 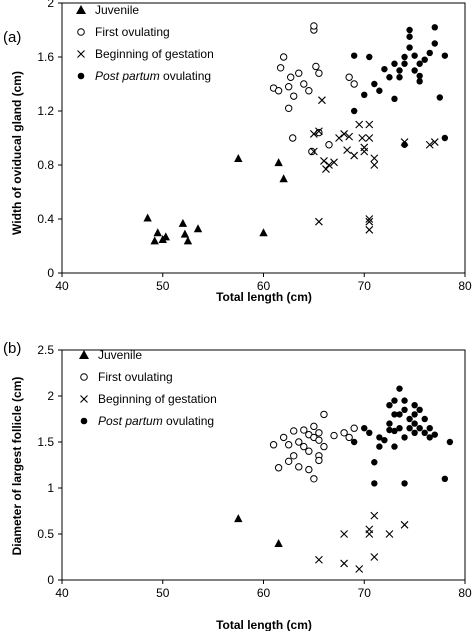 I want to click on legend-b-open-circle-icon, so click(x=84, y=377).